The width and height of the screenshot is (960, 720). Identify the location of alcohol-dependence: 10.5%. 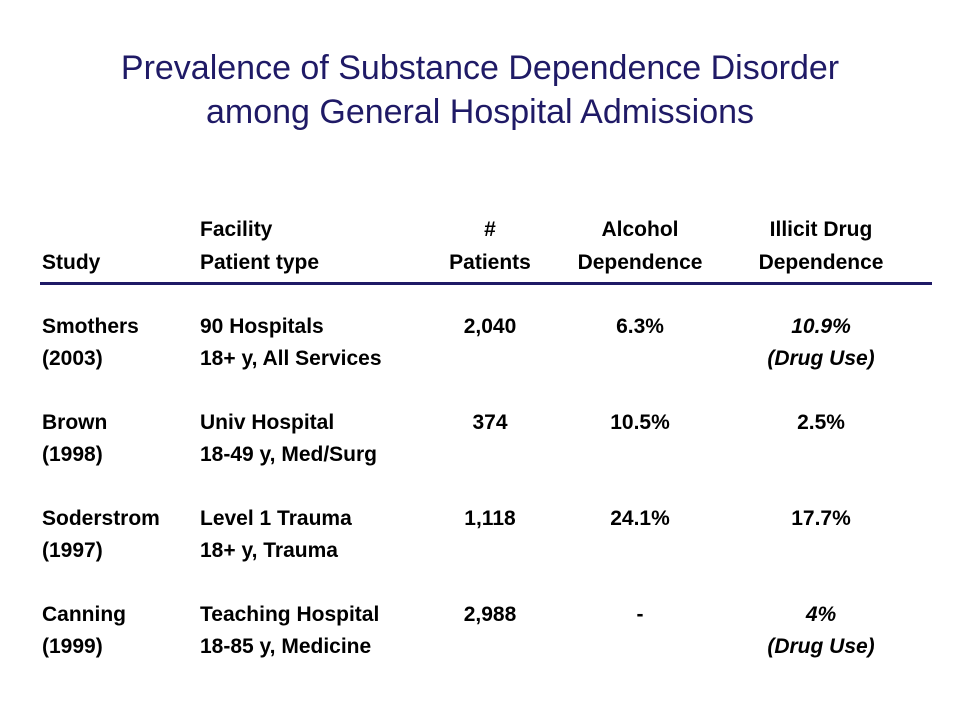
(640, 422).